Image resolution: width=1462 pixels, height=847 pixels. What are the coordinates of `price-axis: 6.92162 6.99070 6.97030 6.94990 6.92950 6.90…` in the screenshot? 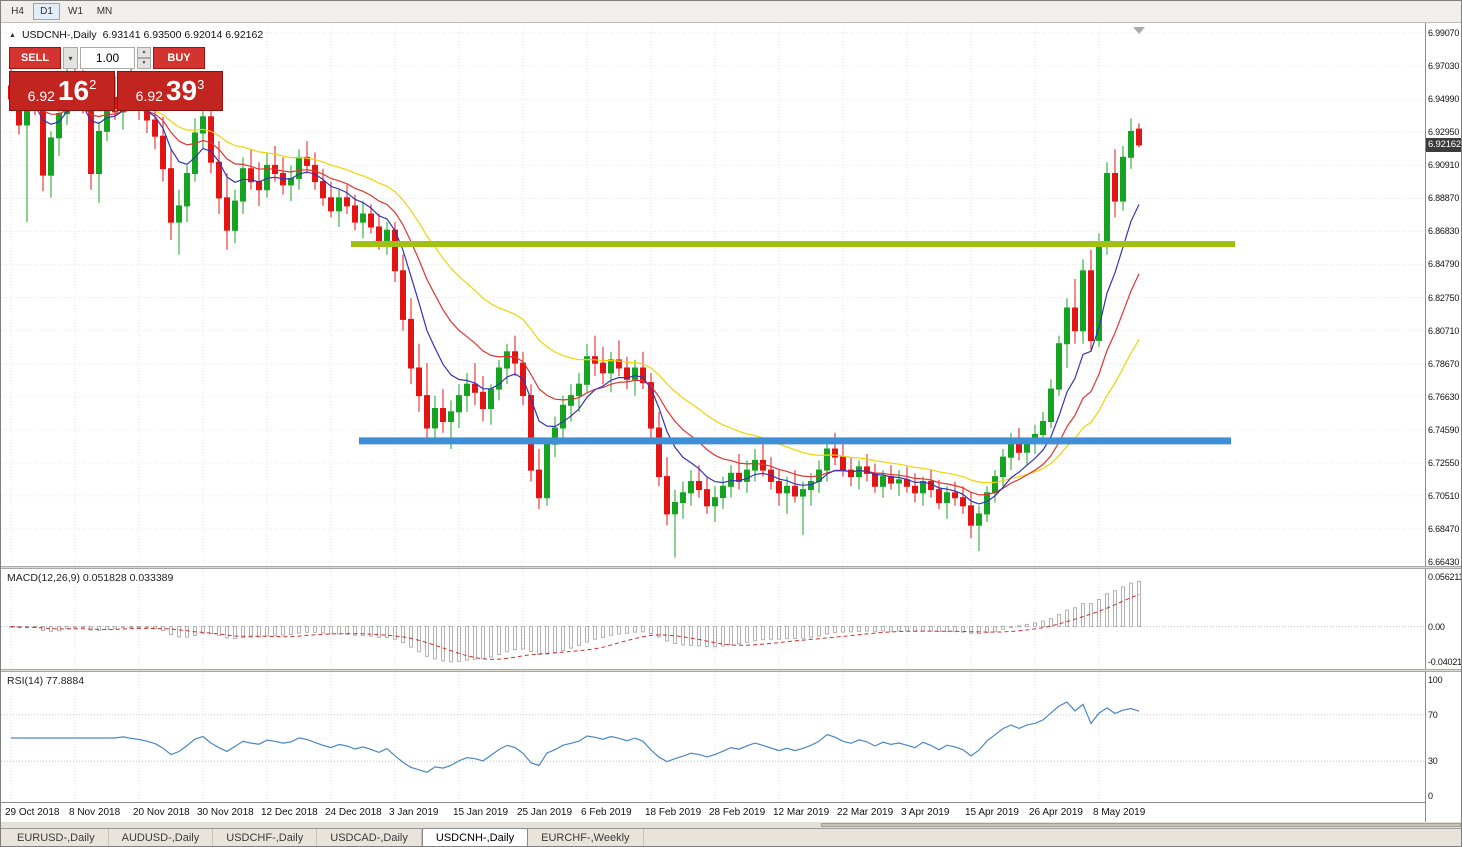 It's located at (1443, 422).